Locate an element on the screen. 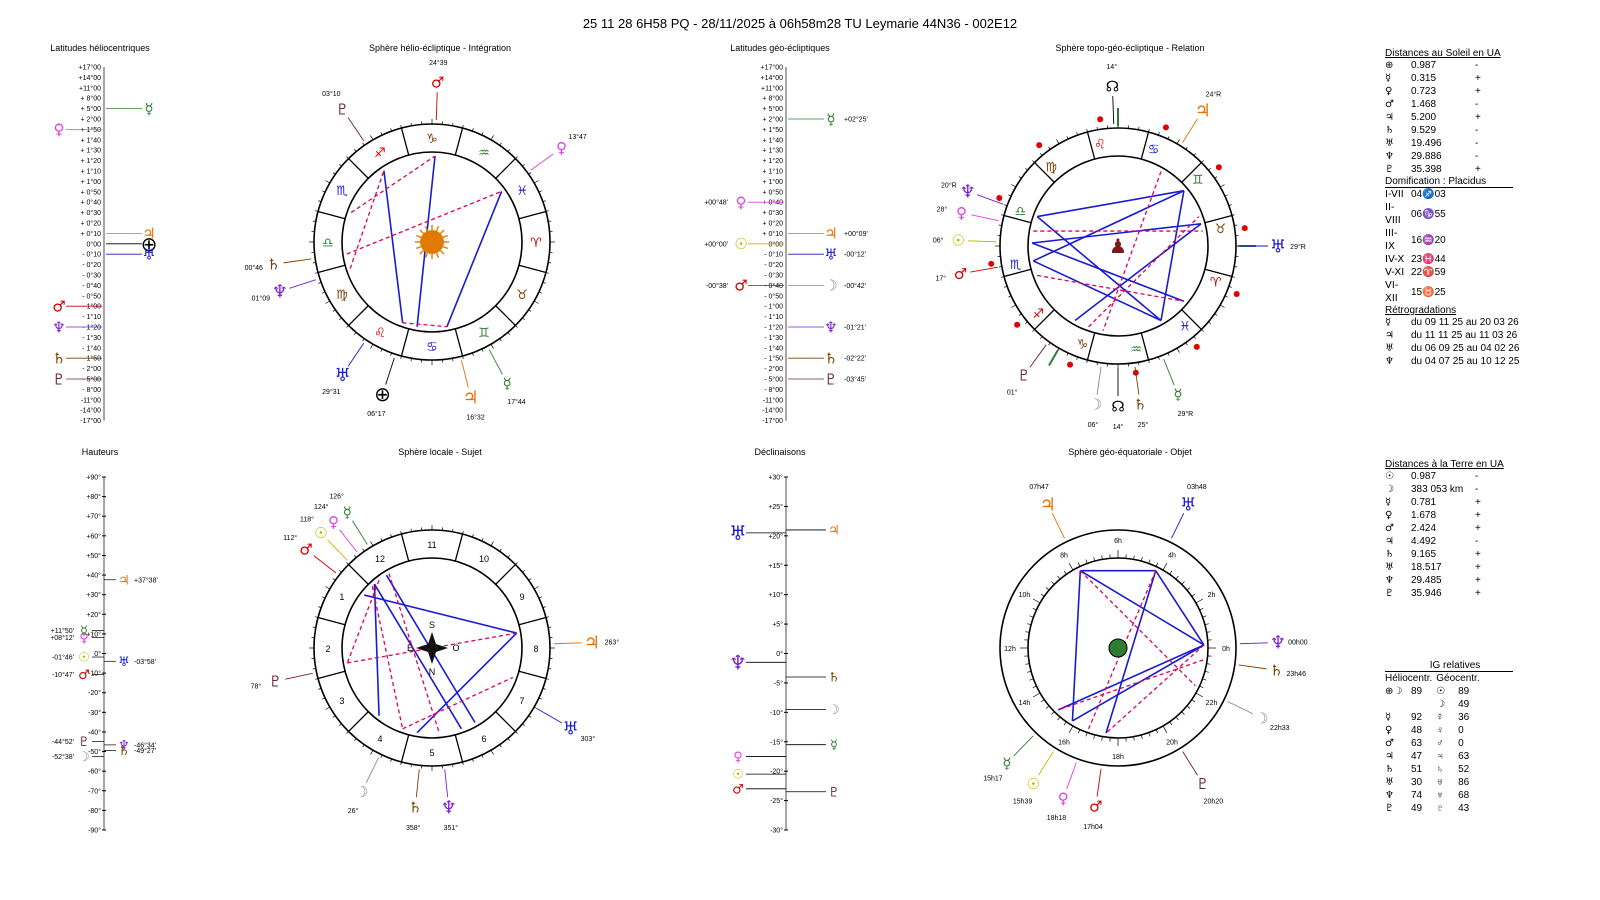  heights-tick-label: +70° is located at coordinates (93, 517).